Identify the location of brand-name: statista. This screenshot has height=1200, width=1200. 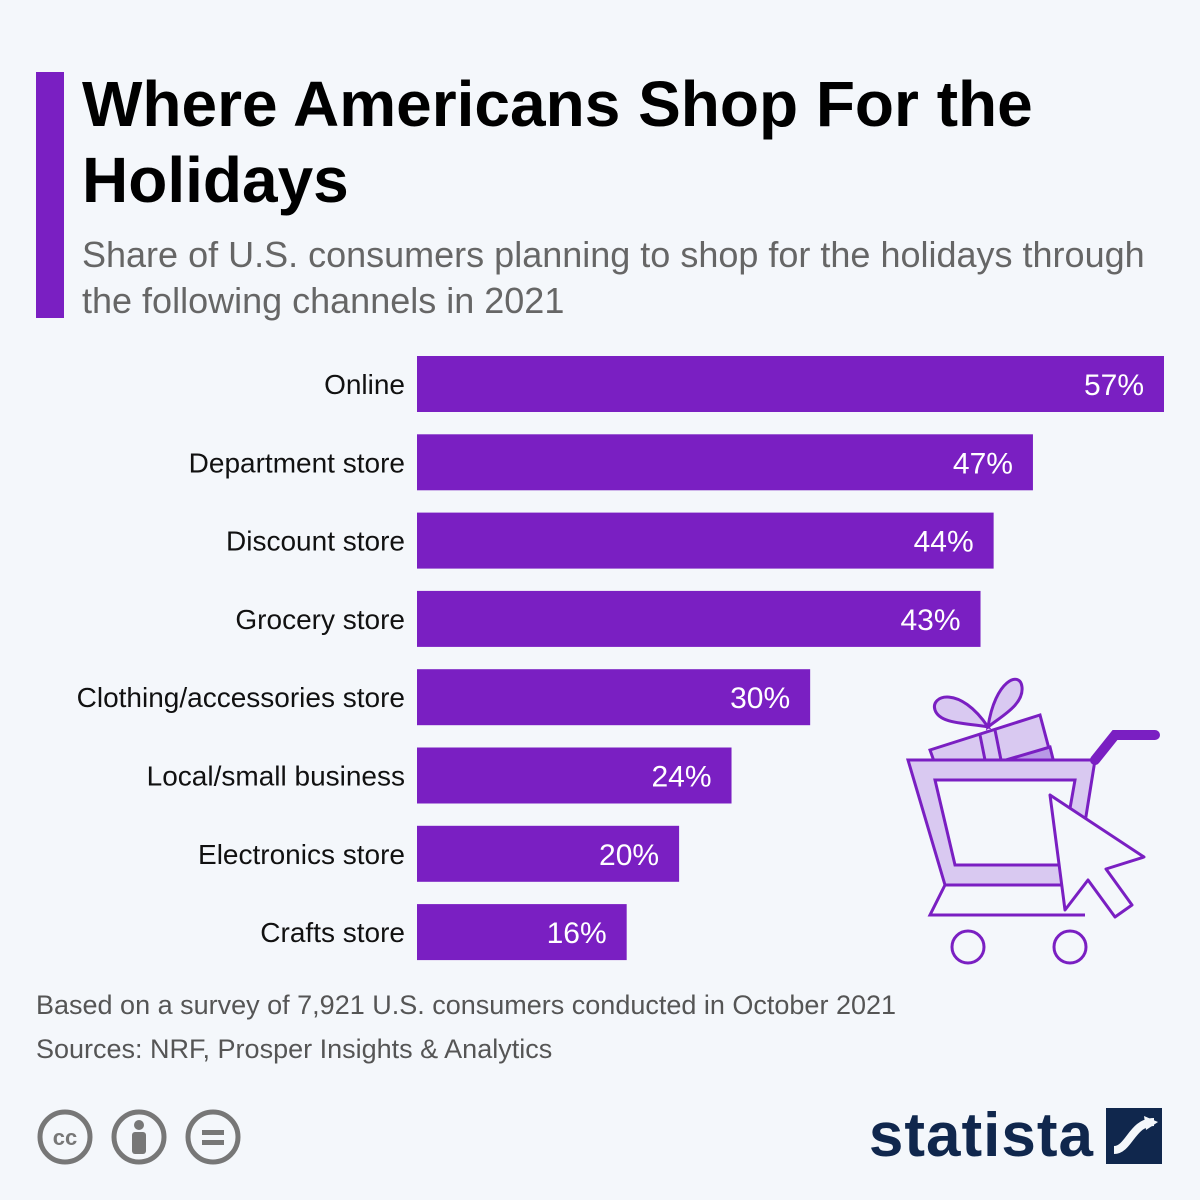
(981, 1135).